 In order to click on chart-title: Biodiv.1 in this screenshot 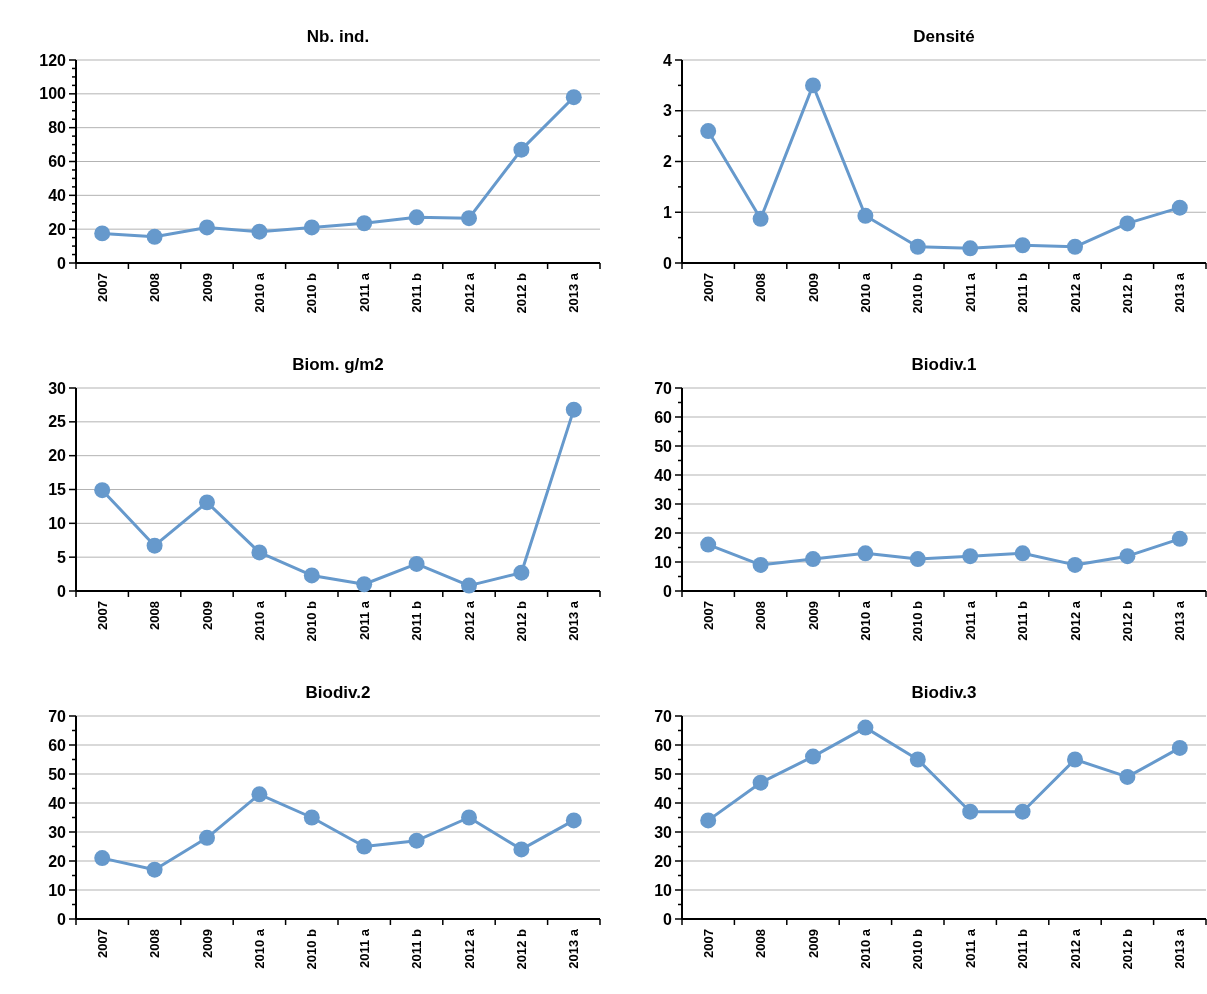, I will do `click(944, 364)`.